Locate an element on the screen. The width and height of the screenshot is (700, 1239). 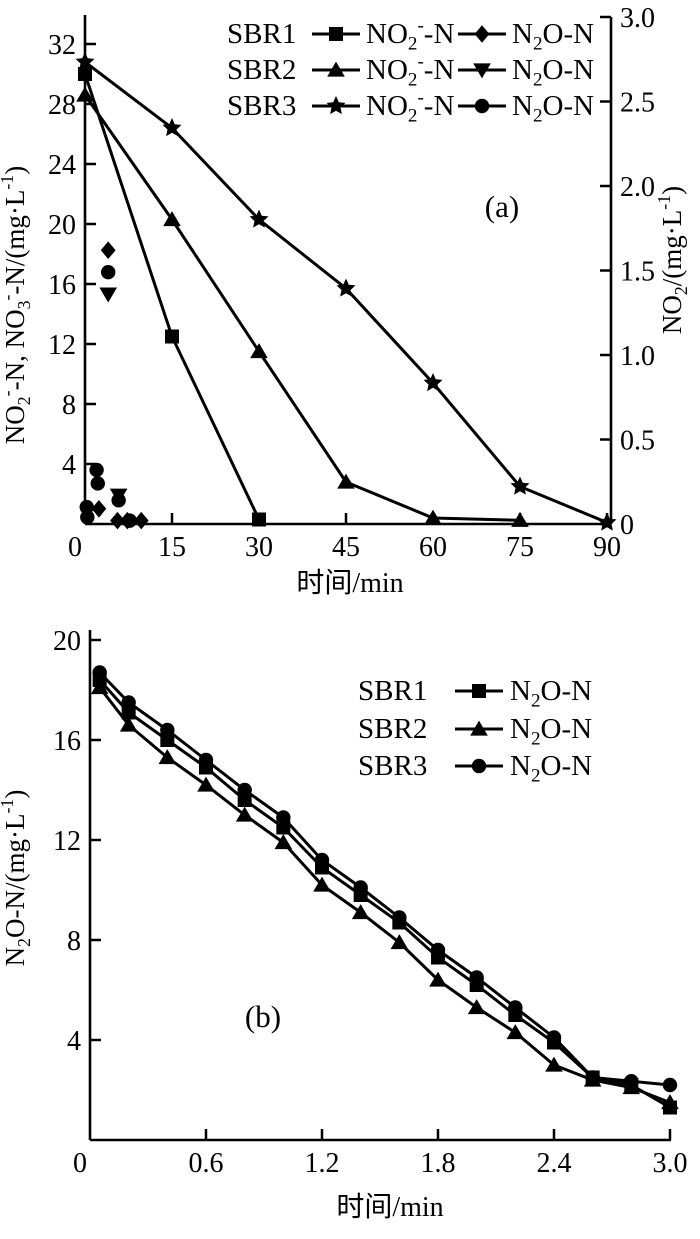
x-tick-label: 2.4 is located at coordinates (553, 1163).